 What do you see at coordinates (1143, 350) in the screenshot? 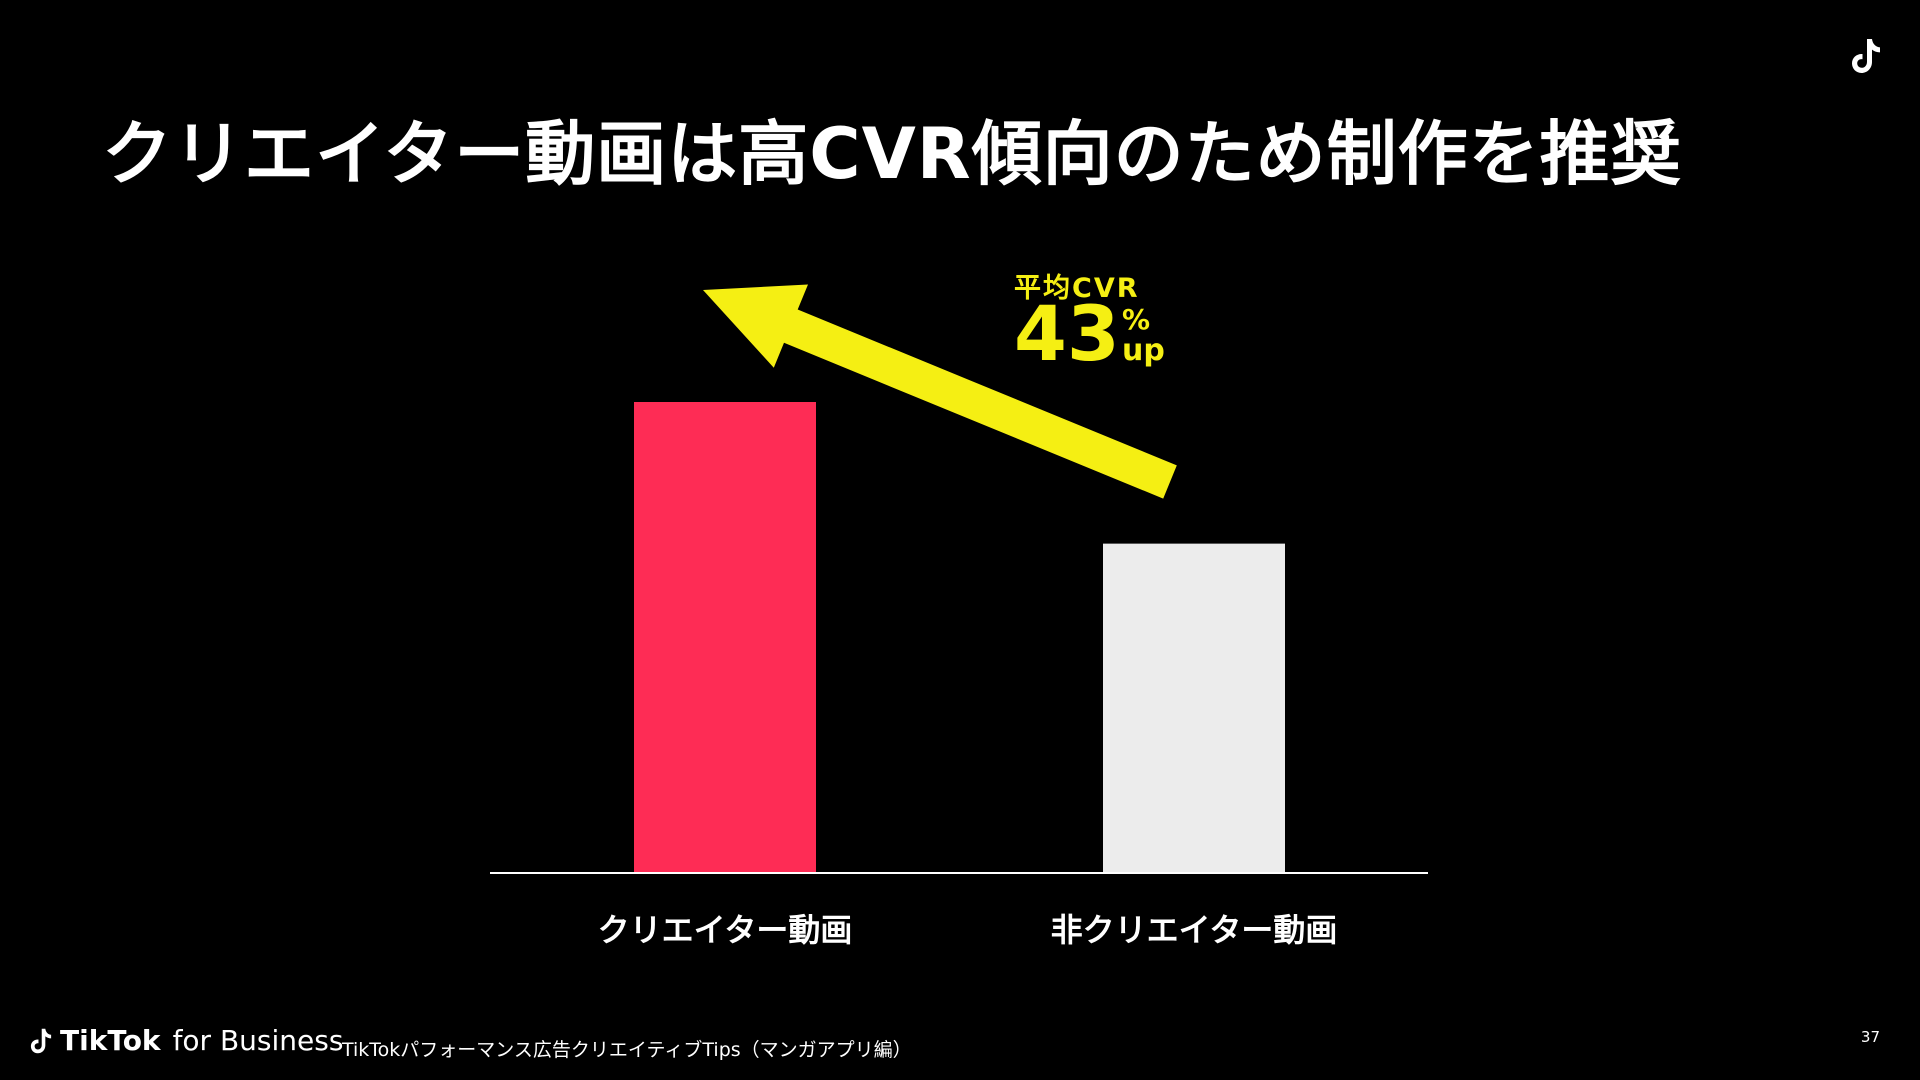
I see `annotation-up-unit: up` at bounding box center [1143, 350].